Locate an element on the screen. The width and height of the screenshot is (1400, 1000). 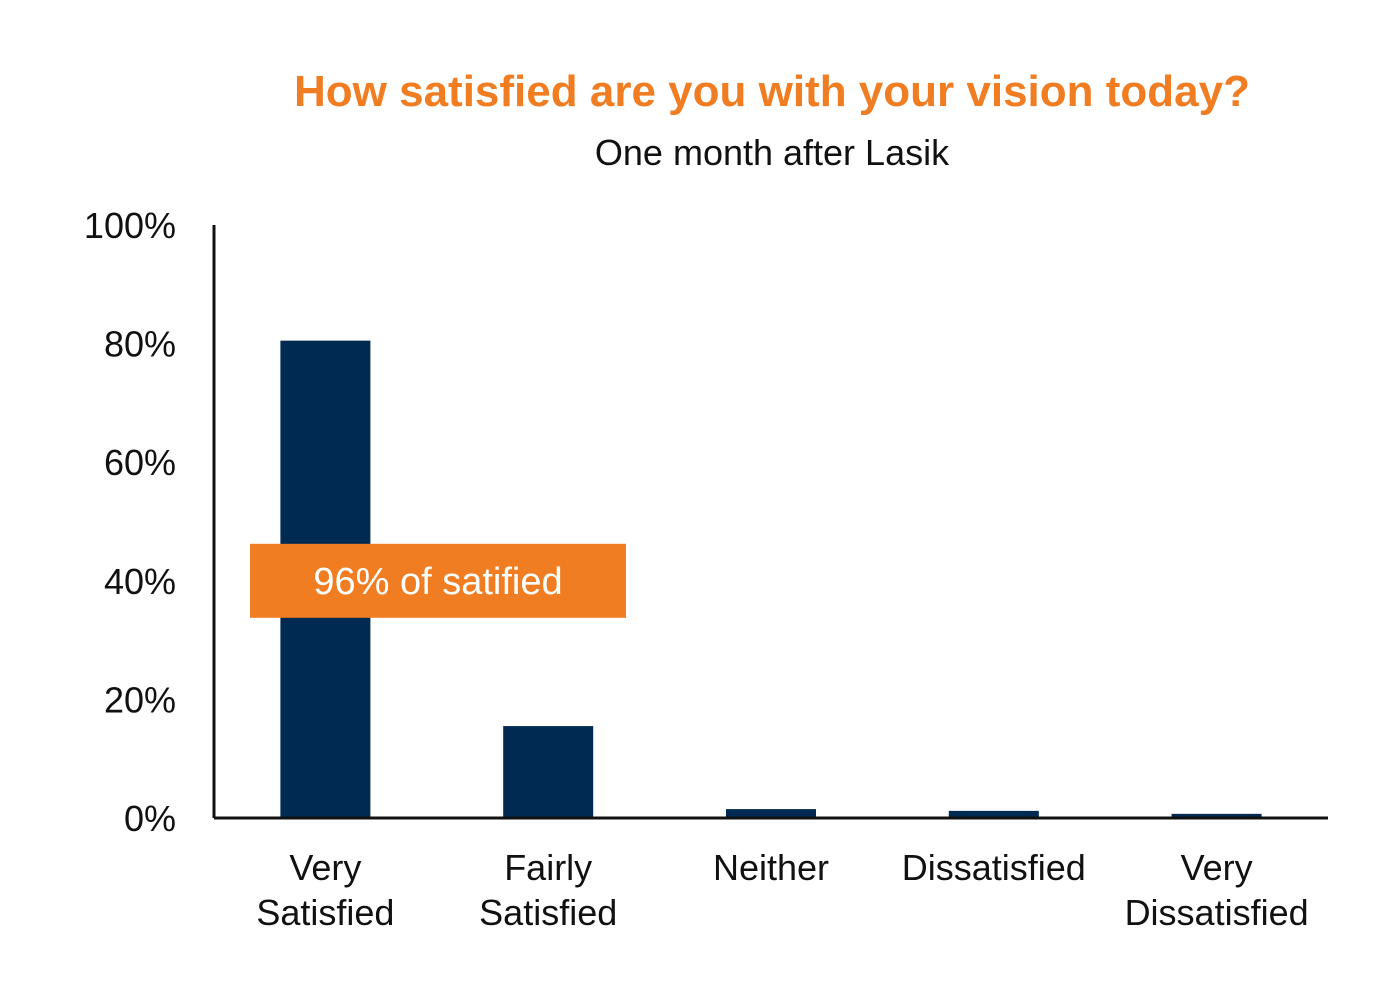
y-tick-label: 20% is located at coordinates (140, 699).